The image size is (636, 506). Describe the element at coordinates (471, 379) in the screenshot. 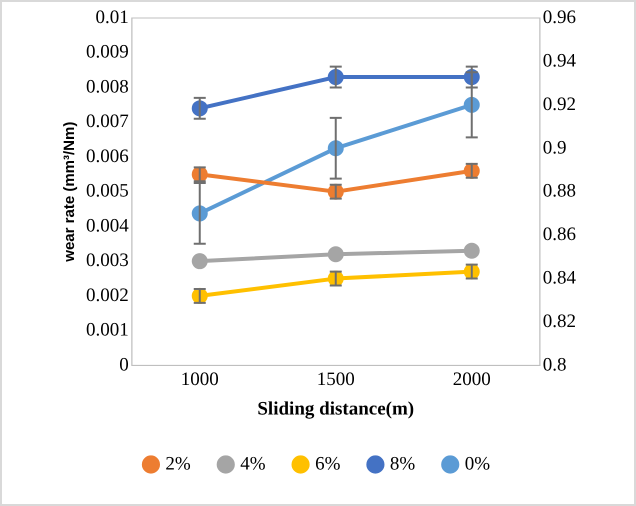

I see `x-tick-label: 2000` at that location.